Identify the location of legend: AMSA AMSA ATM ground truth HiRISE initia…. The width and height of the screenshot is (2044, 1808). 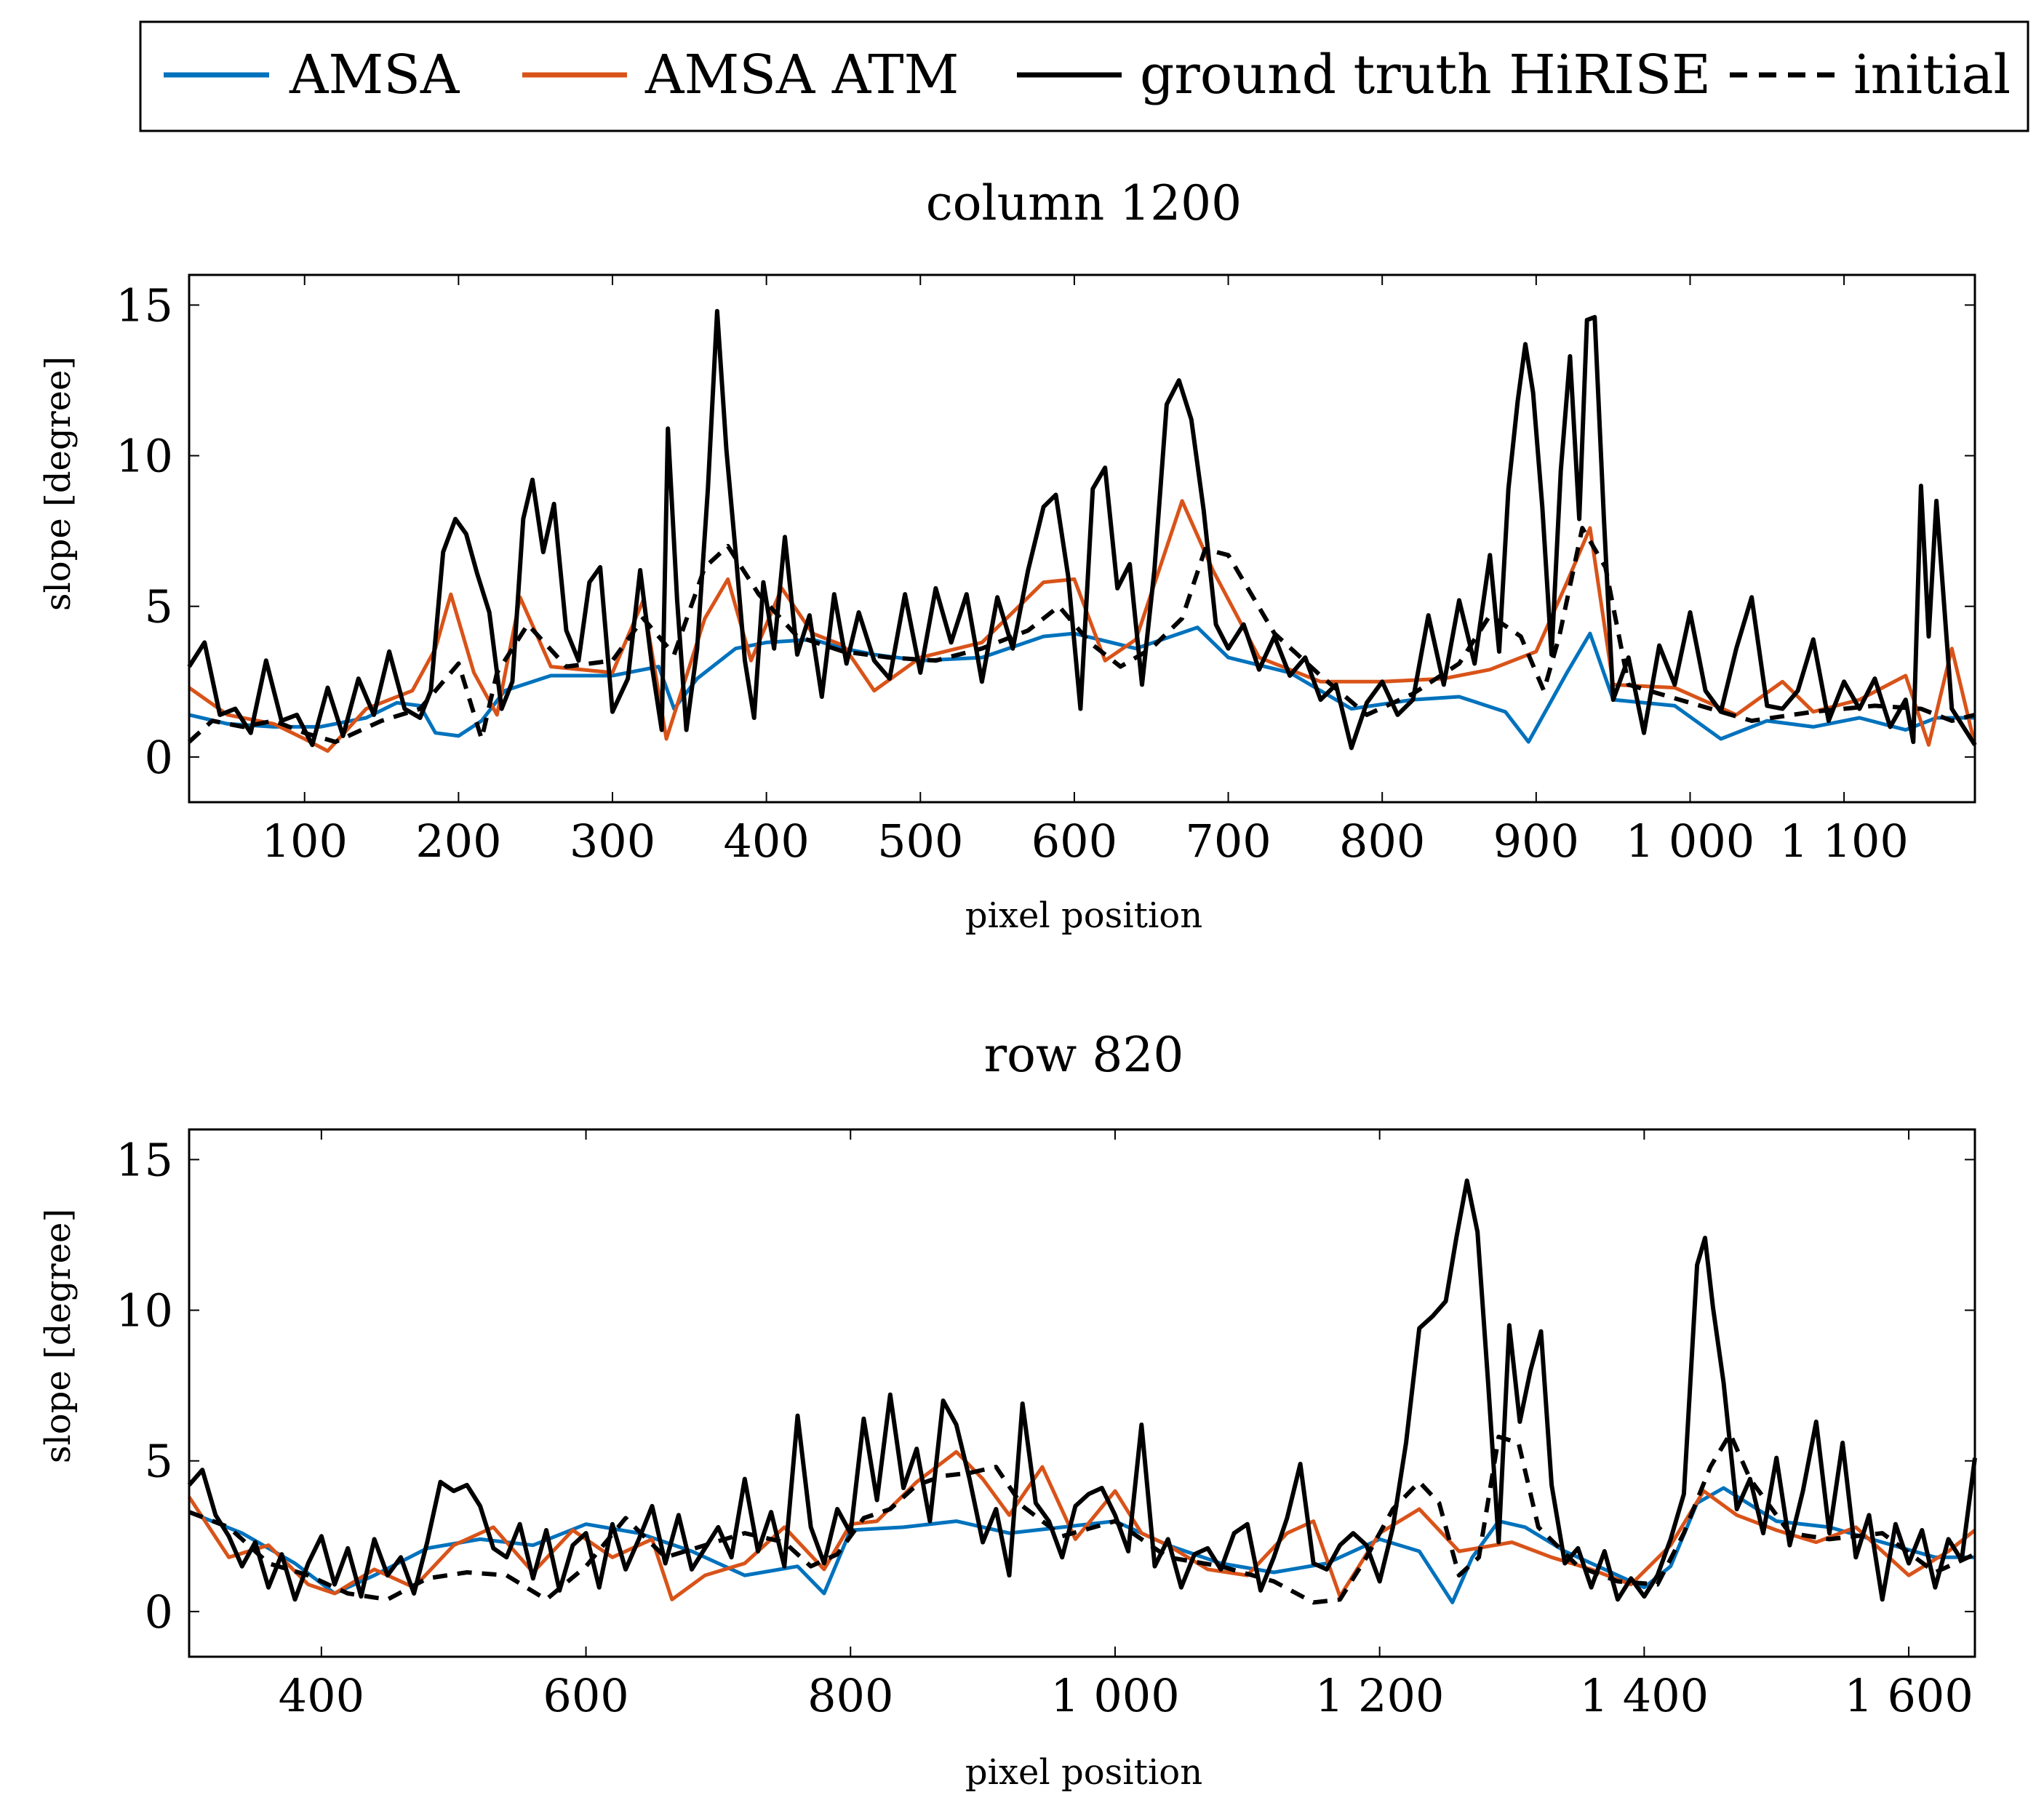
(1084, 76).